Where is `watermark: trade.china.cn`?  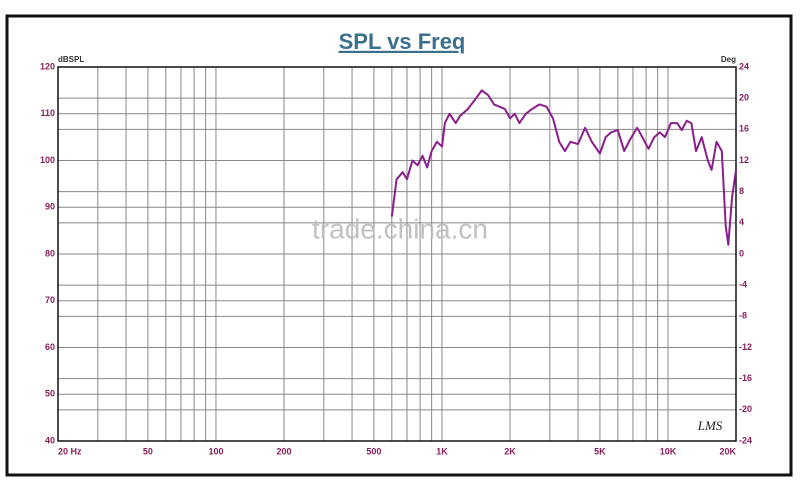 watermark: trade.china.cn is located at coordinates (400, 228).